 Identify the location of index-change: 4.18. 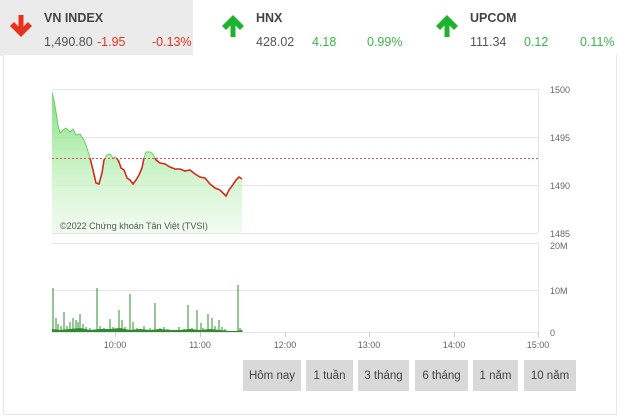
(324, 42).